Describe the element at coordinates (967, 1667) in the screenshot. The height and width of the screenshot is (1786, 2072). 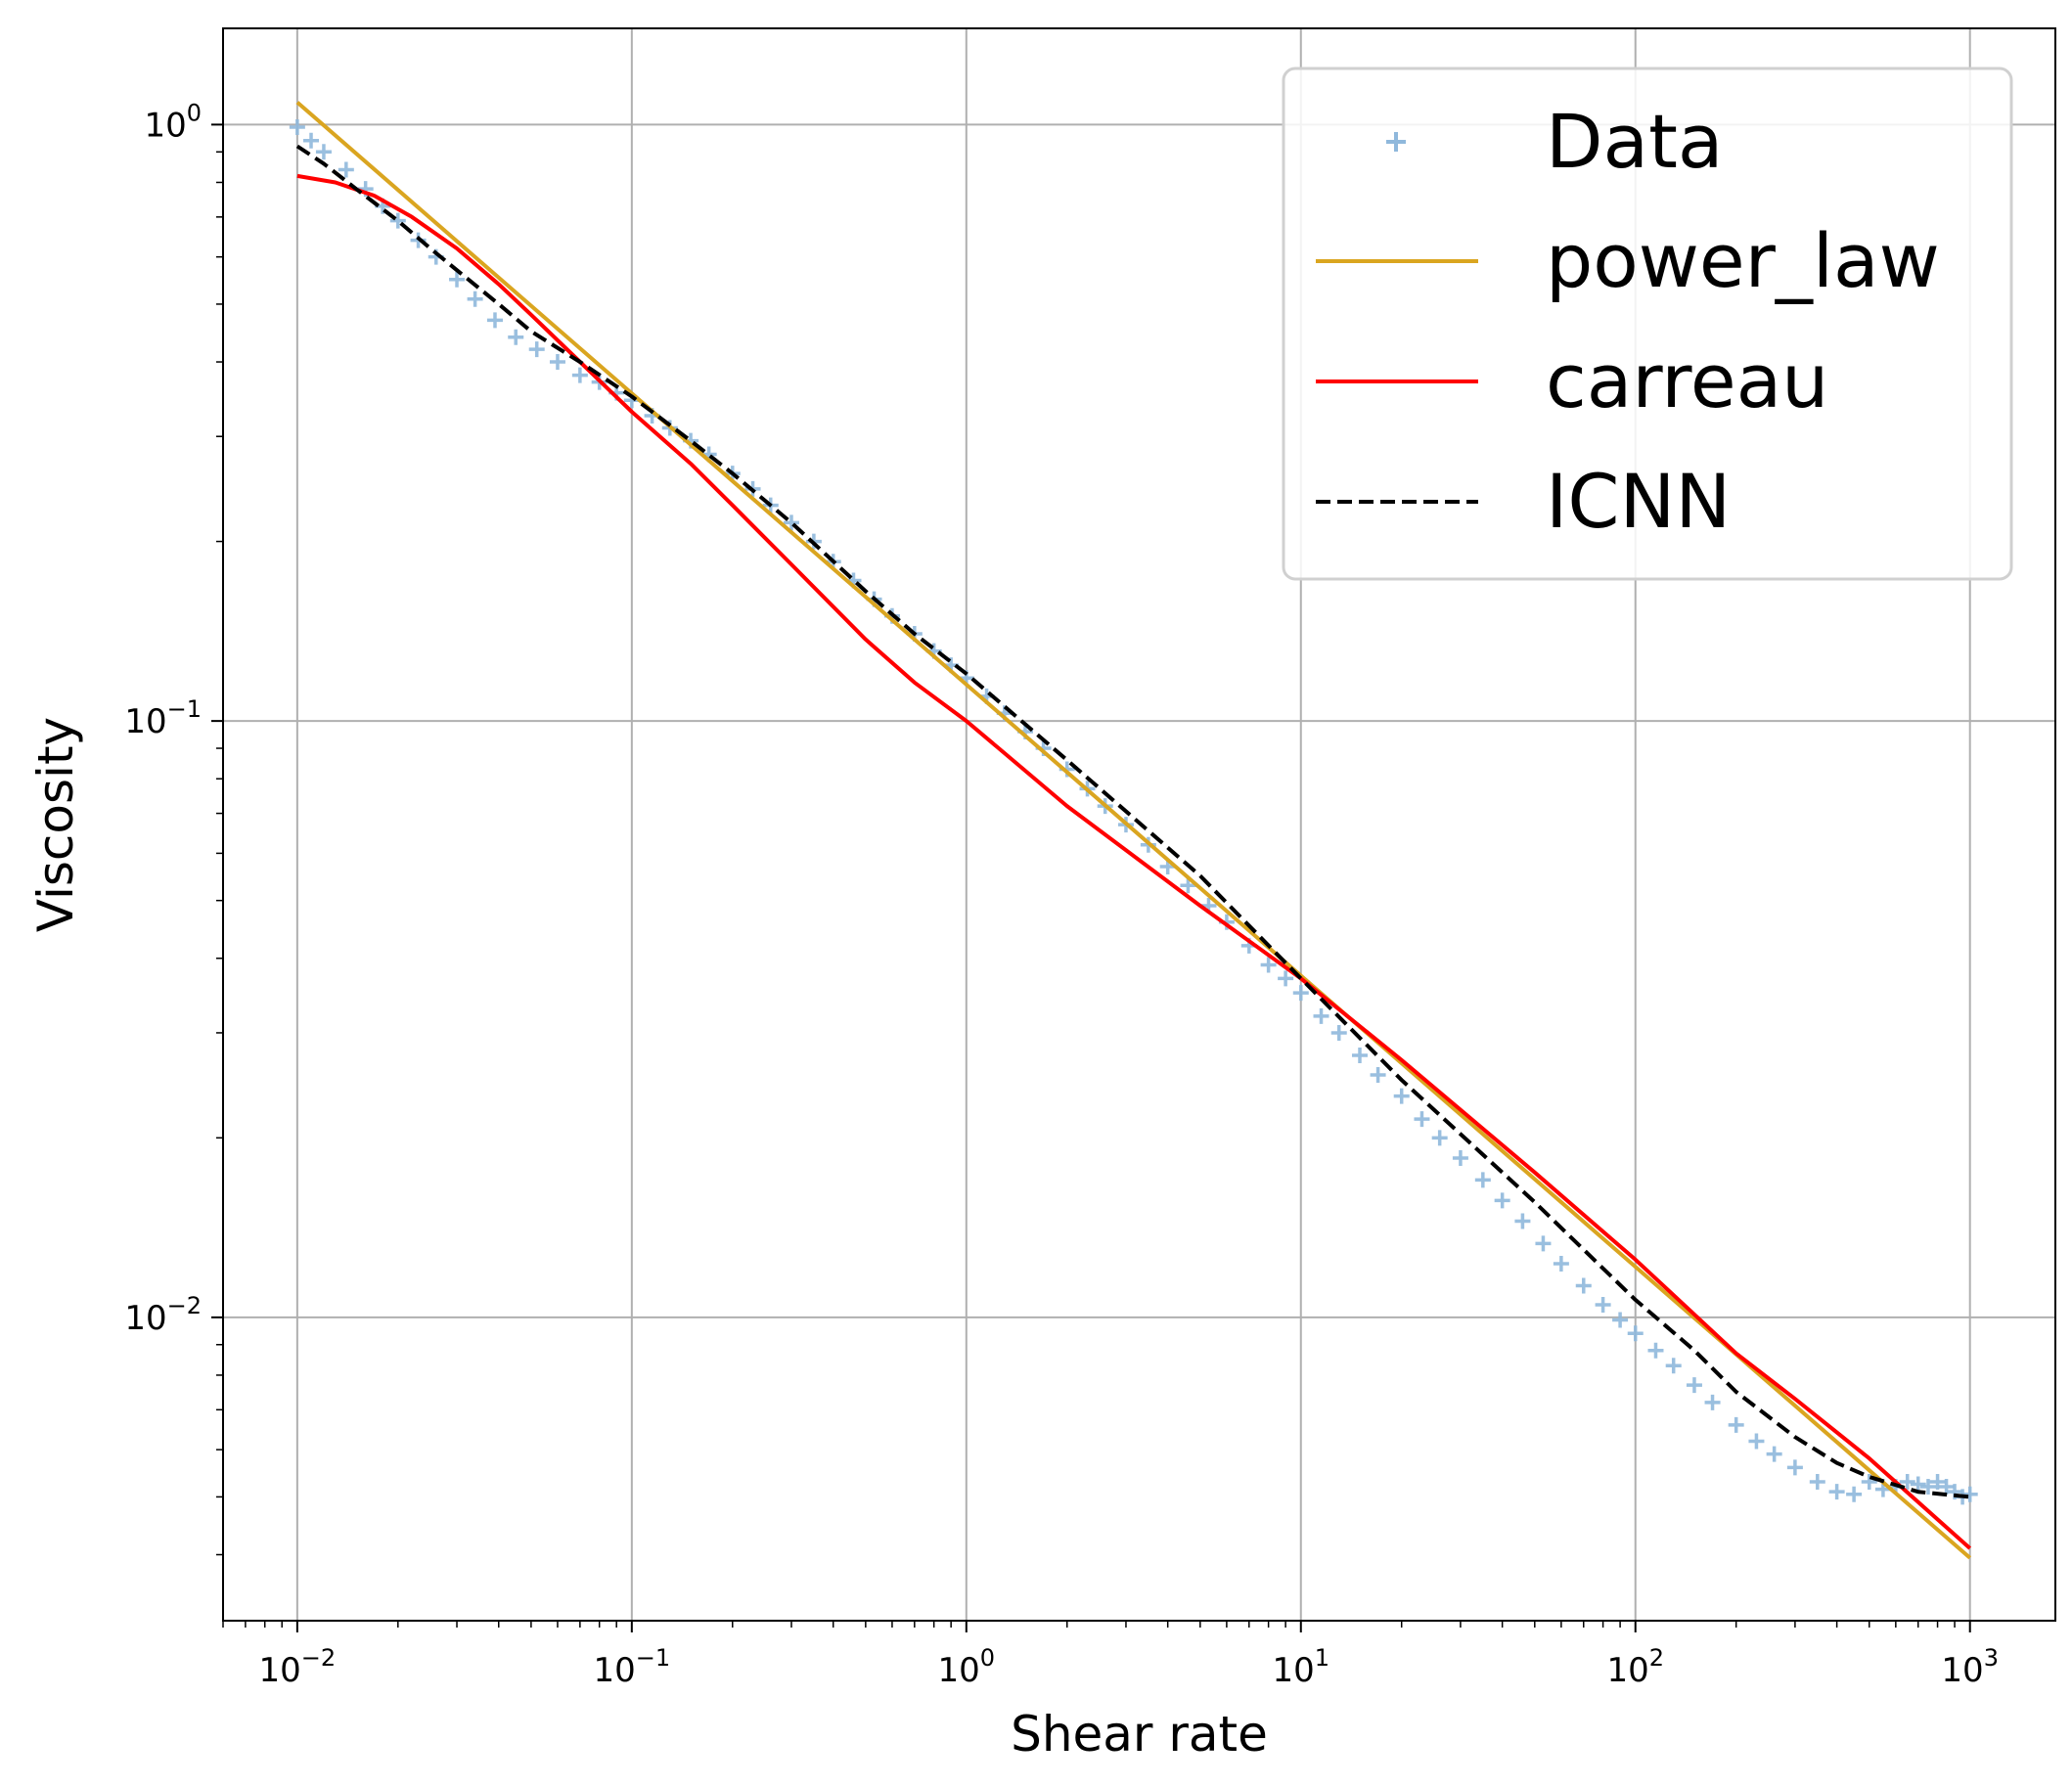
I see `x-tick-label: 10⁰` at that location.